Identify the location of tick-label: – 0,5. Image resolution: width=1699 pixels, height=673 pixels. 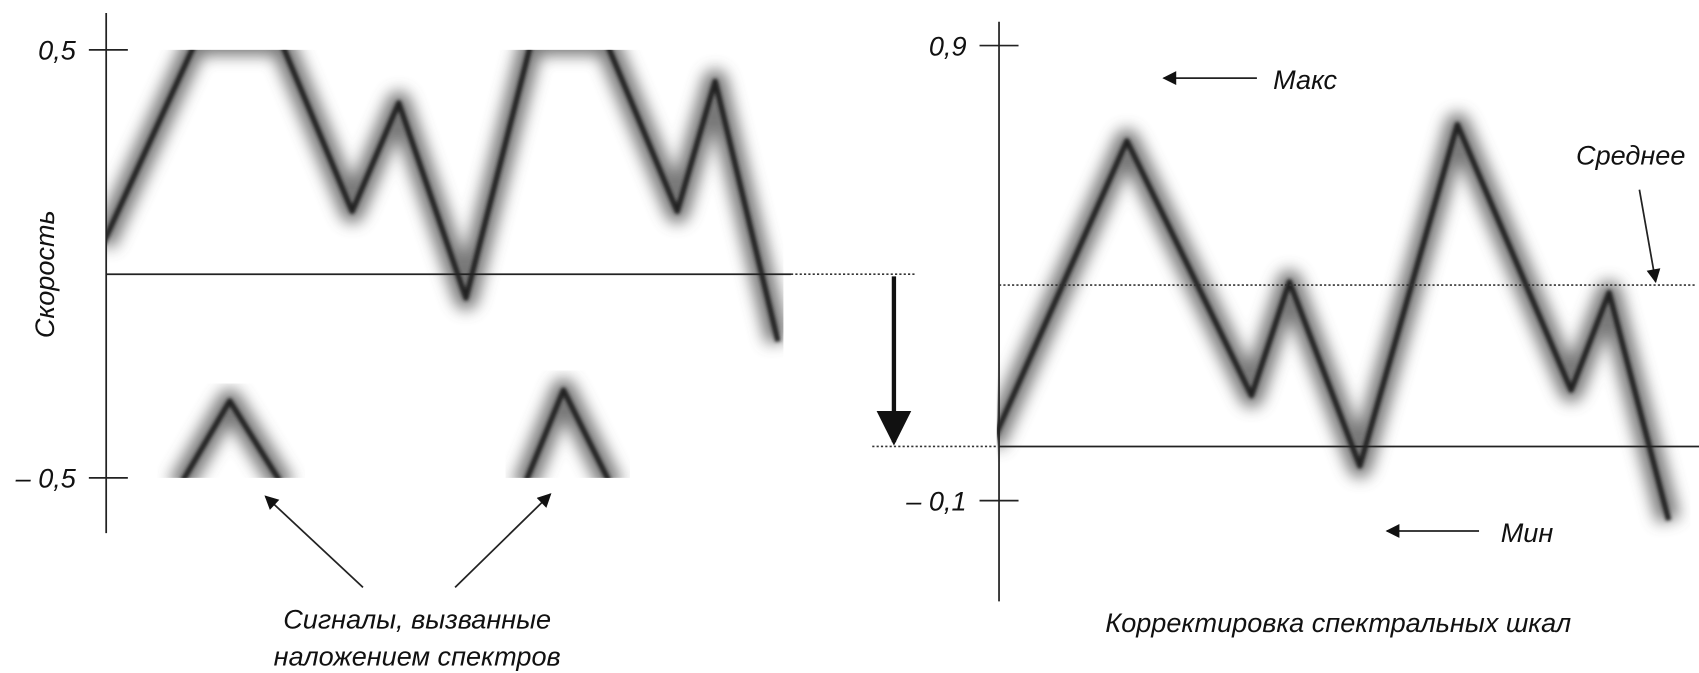
(46, 478).